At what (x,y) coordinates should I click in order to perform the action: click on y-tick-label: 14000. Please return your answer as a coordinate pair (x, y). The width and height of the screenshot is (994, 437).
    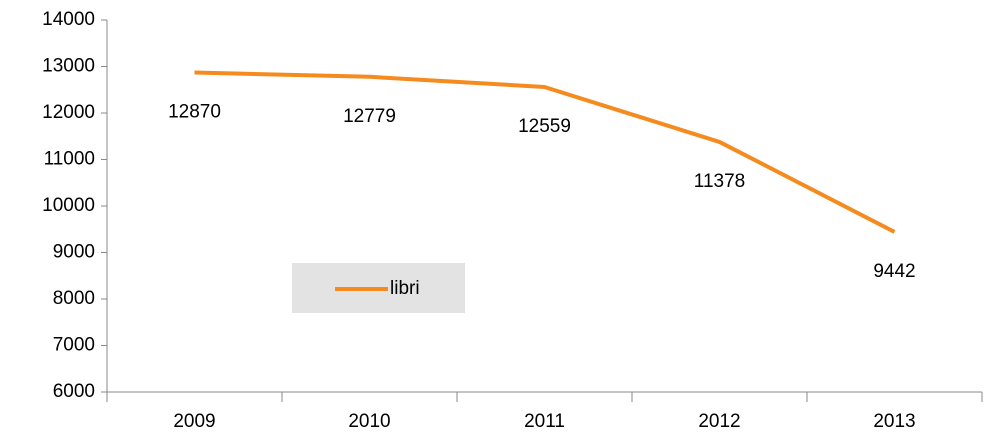
    Looking at the image, I should click on (68, 19).